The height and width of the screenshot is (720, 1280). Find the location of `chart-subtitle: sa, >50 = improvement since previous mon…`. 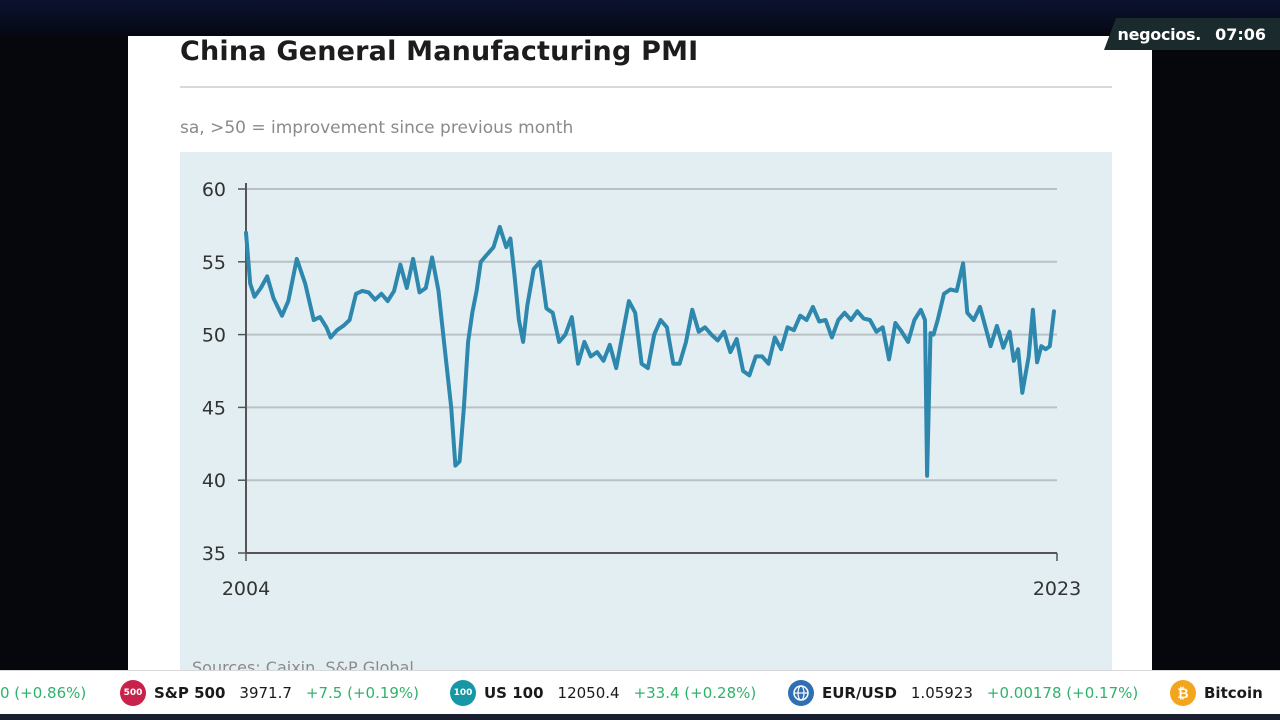

chart-subtitle: sa, >50 = improvement since previous mon… is located at coordinates (377, 128).